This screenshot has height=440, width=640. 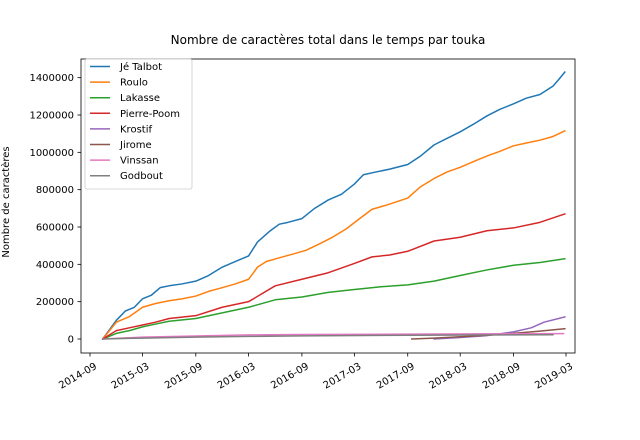 I want to click on legend-label-krostif: Krostif, so click(x=136, y=129).